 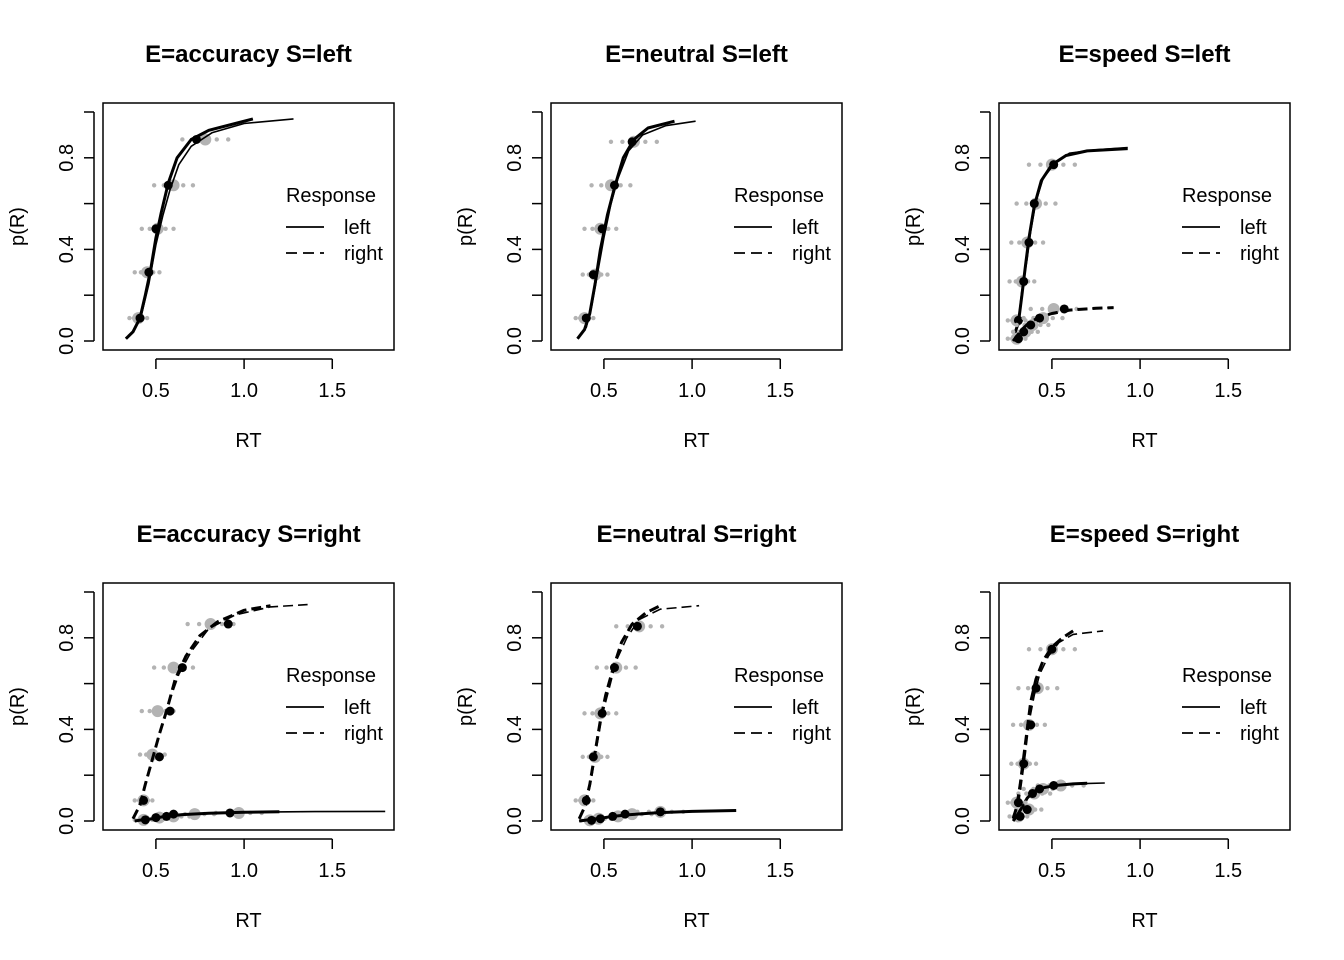 I want to click on panel-title: E=speed S=left, so click(x=1144, y=54).